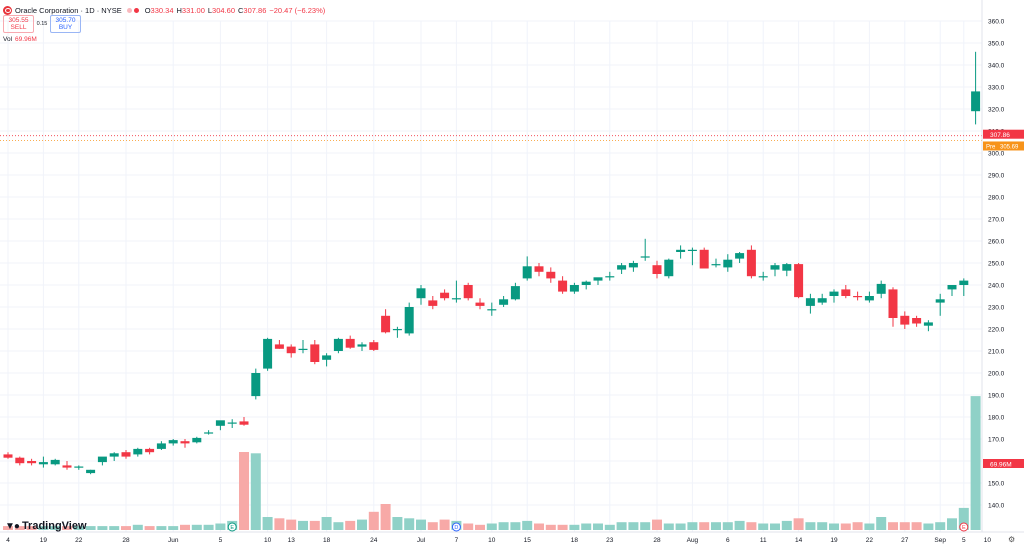 The height and width of the screenshot is (545, 1024). What do you see at coordinates (241, 10) in the screenshot?
I see `close-label: C` at bounding box center [241, 10].